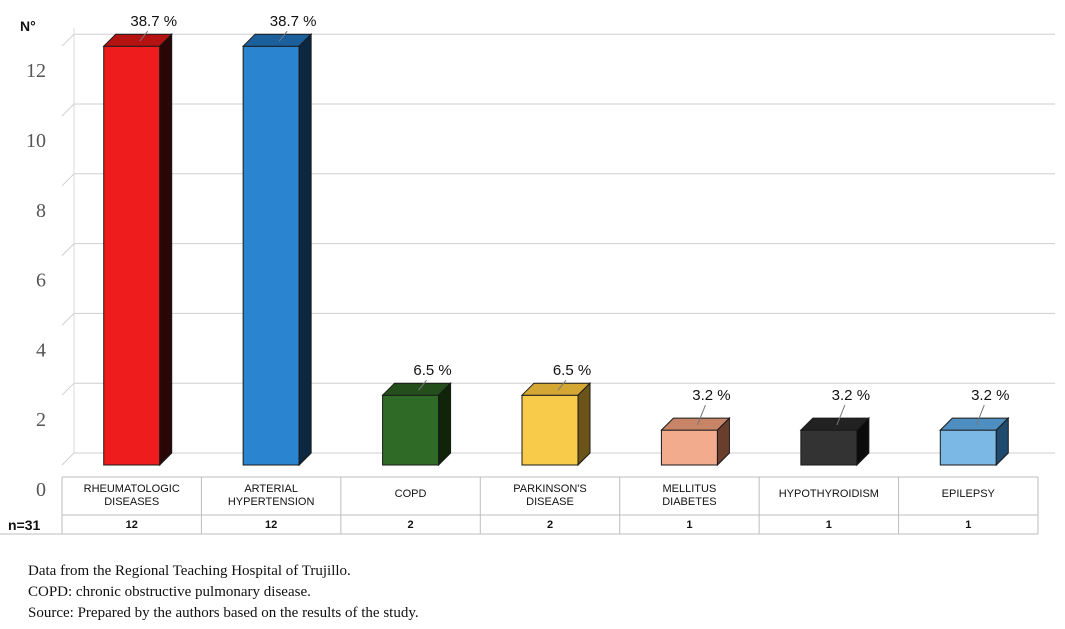 The height and width of the screenshot is (629, 1065). What do you see at coordinates (689, 502) in the screenshot?
I see `category-label: DIABETES` at bounding box center [689, 502].